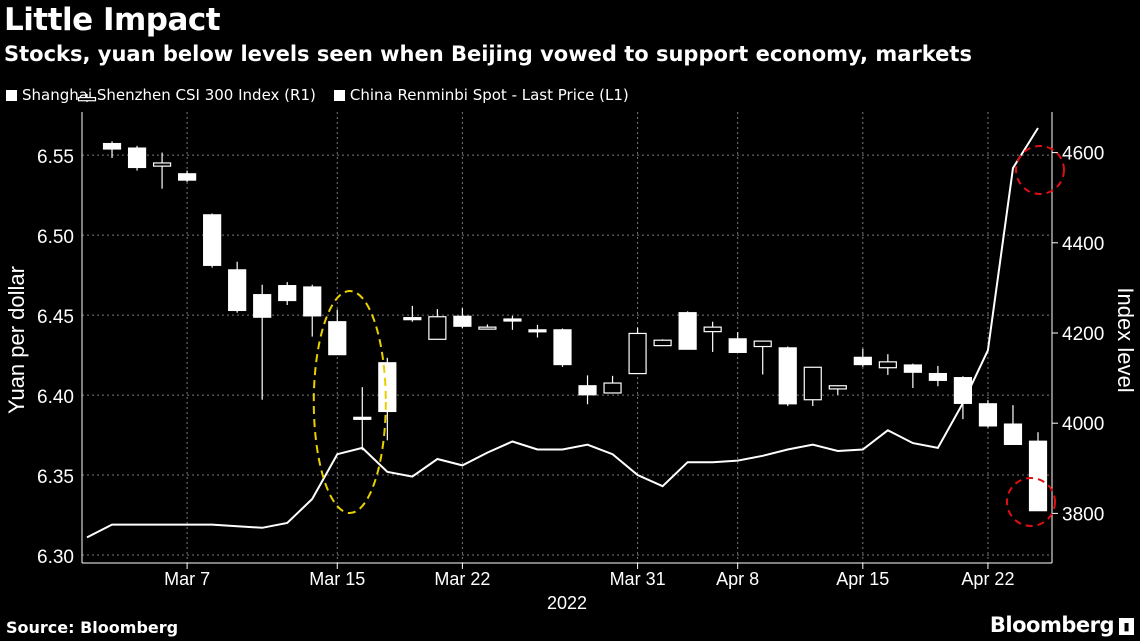 This screenshot has height=641, width=1140. I want to click on terminal-icon: ▮, so click(1126, 626).